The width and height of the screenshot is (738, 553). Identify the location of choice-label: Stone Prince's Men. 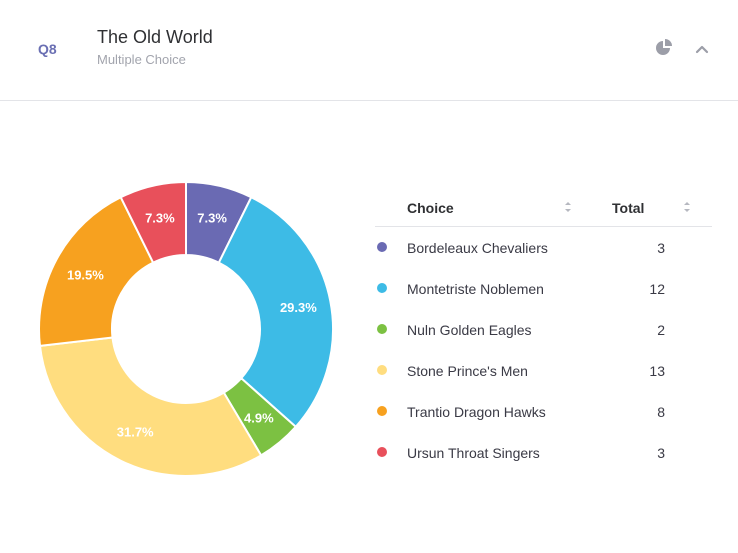
(467, 371).